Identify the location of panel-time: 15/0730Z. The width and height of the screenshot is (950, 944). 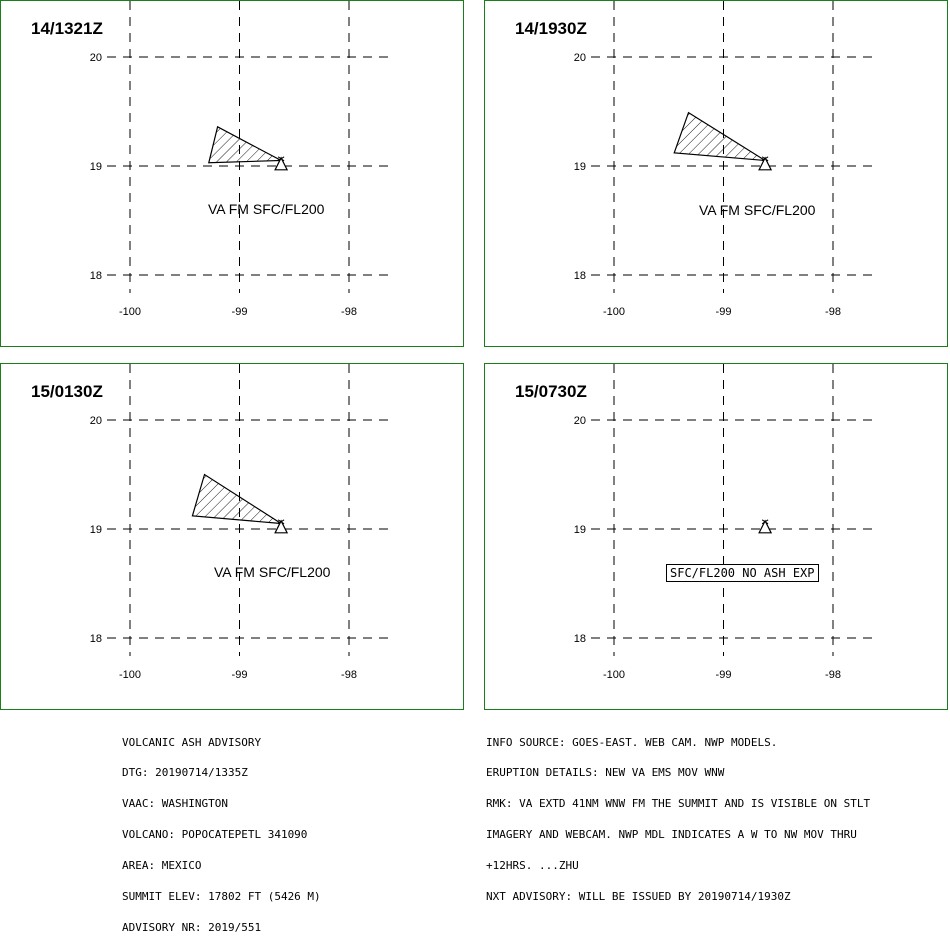
(551, 391).